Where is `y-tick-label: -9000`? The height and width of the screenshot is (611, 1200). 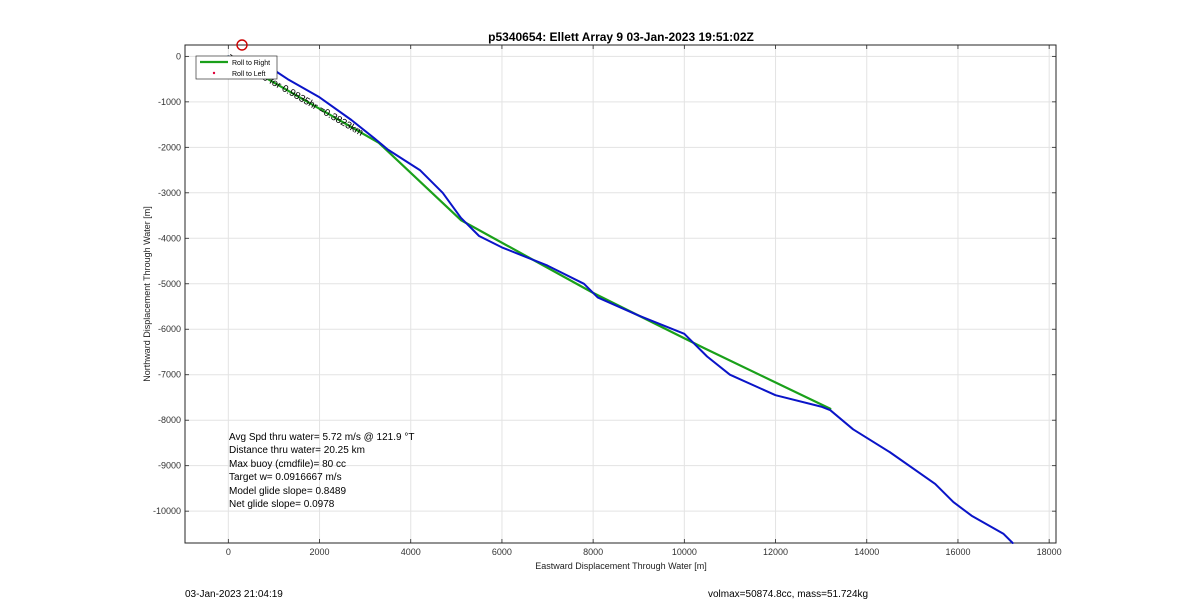 y-tick-label: -9000 is located at coordinates (169, 466).